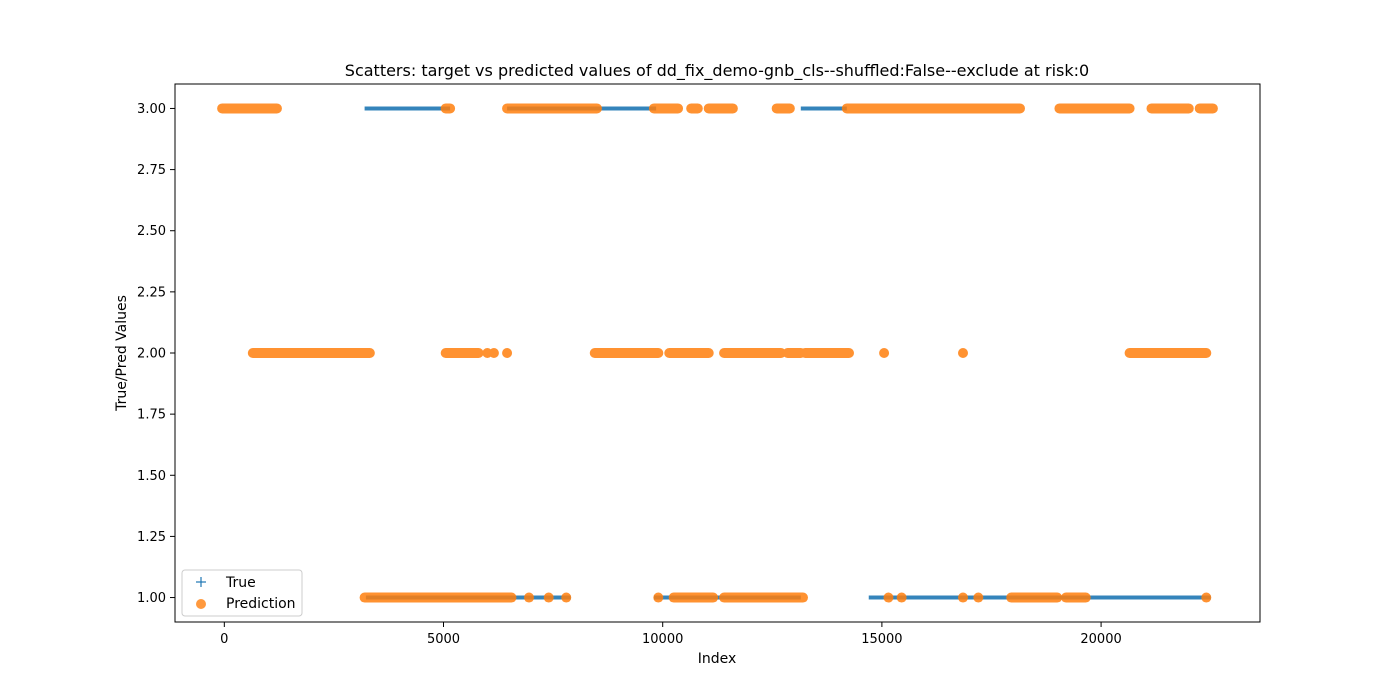 This screenshot has width=1400, height=700. I want to click on legend-marker-prediction, so click(201, 604).